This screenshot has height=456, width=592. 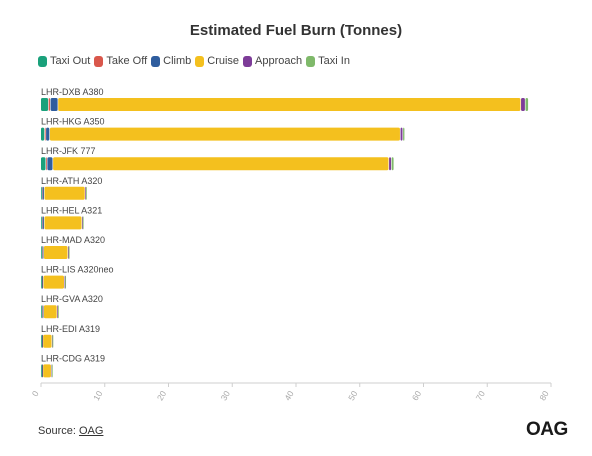 What do you see at coordinates (35, 393) in the screenshot?
I see `x-tick-label: 0` at bounding box center [35, 393].